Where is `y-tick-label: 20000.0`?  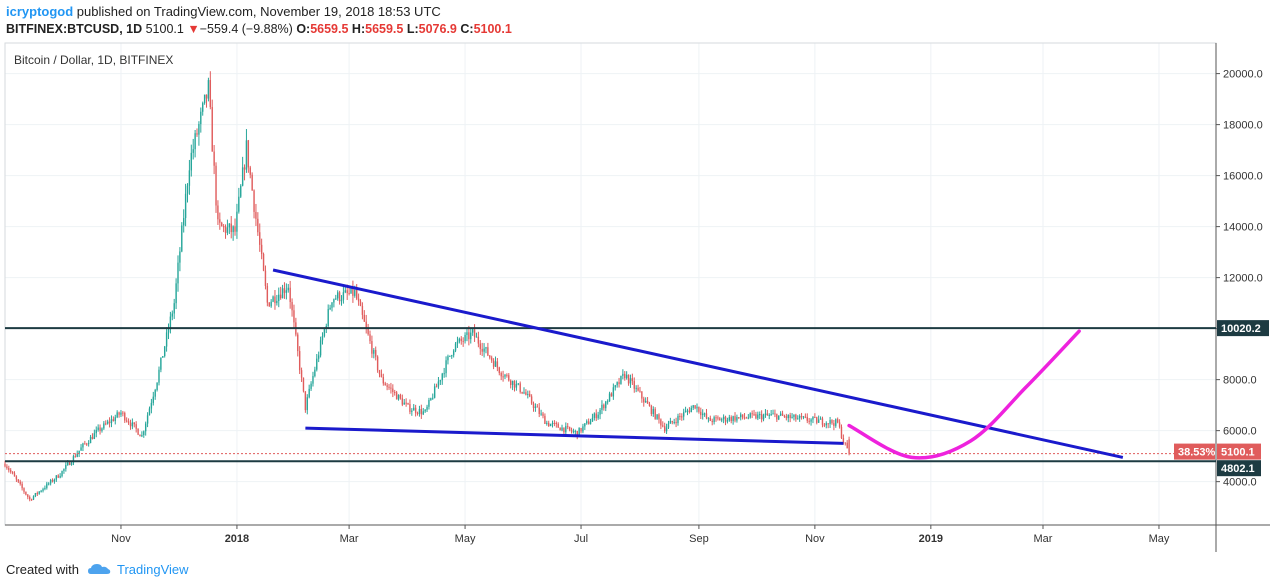 y-tick-label: 20000.0 is located at coordinates (1243, 75).